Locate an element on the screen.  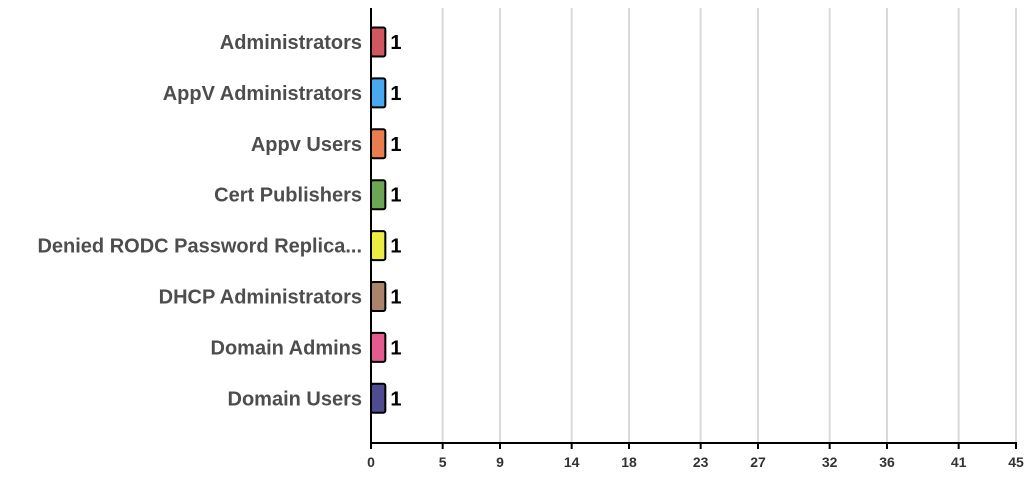
x-tick-label: 18 is located at coordinates (629, 462).